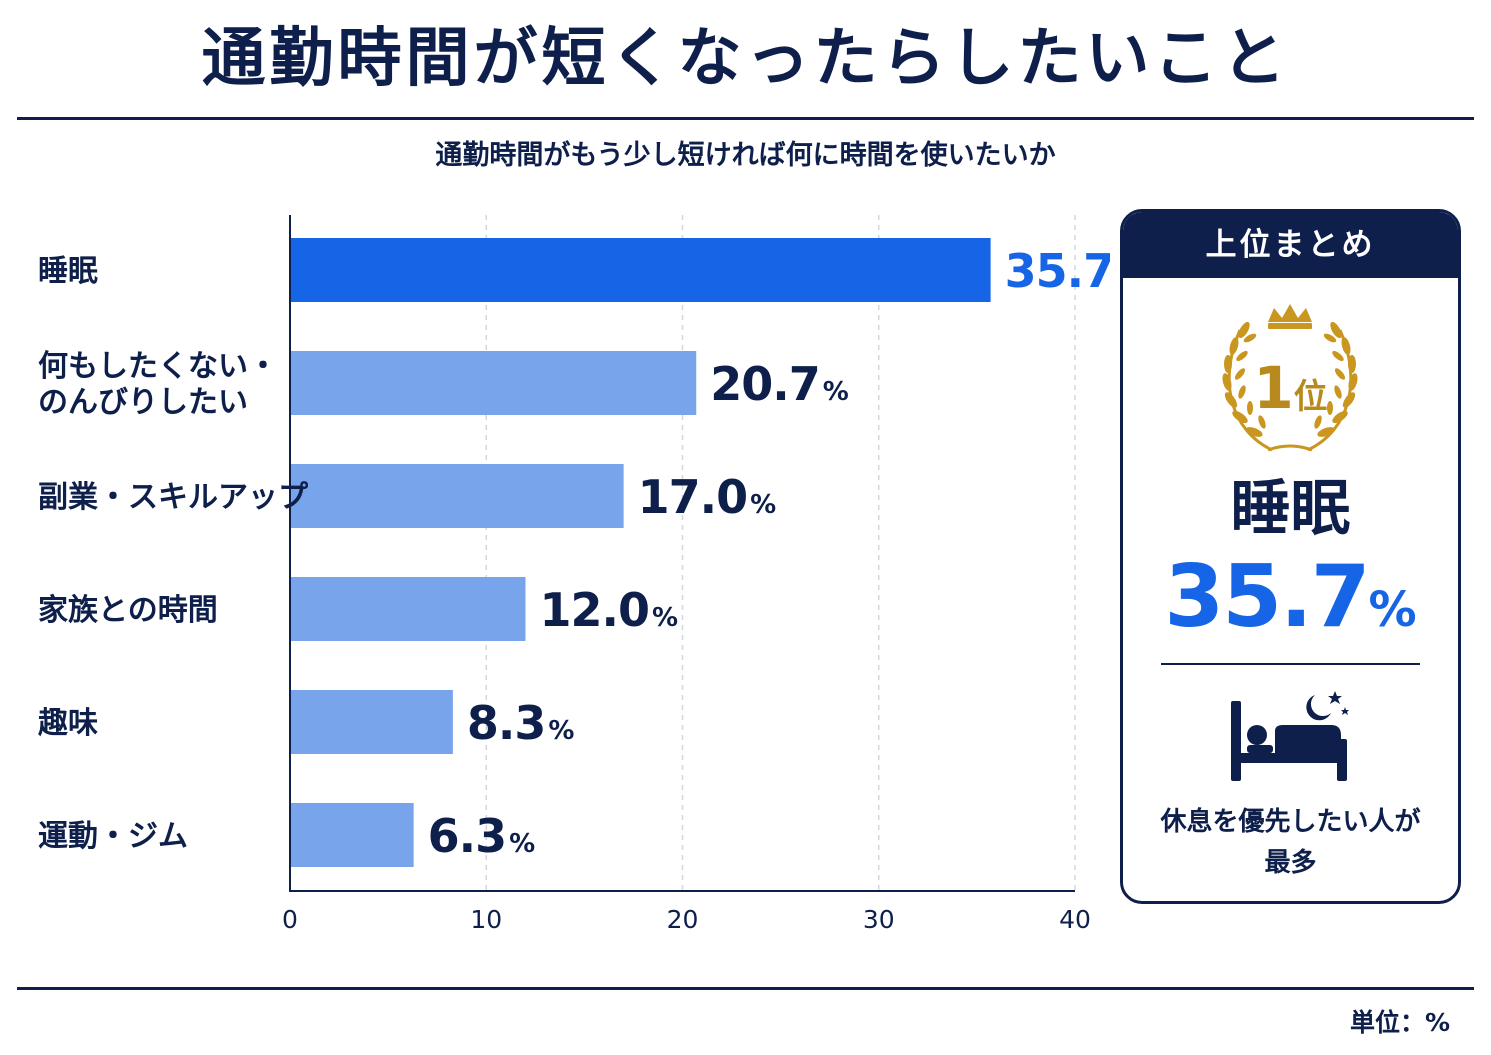  I want to click on top-item-label: 睡眠, so click(1290, 509).